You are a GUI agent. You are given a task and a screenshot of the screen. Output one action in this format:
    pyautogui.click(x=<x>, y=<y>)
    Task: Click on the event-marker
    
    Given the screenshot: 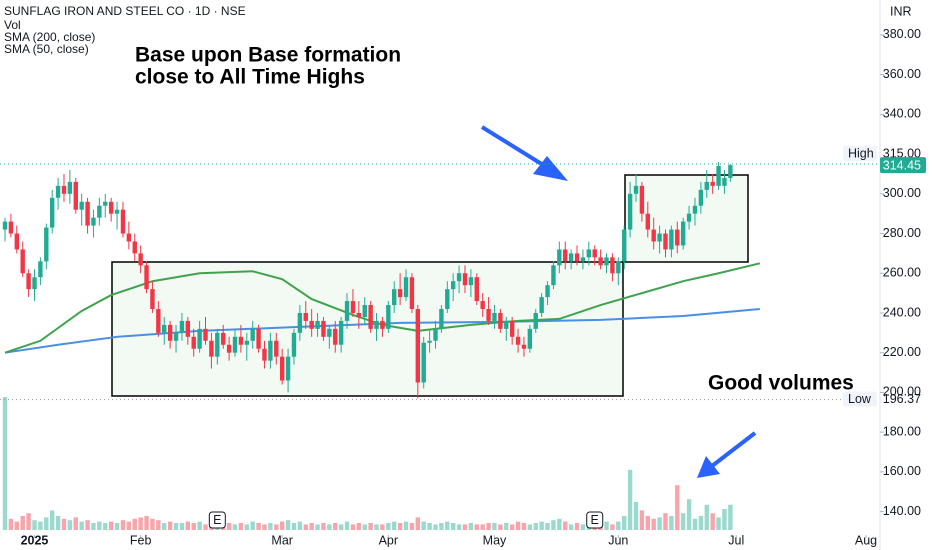 What is the action you would take?
    pyautogui.click(x=595, y=520)
    